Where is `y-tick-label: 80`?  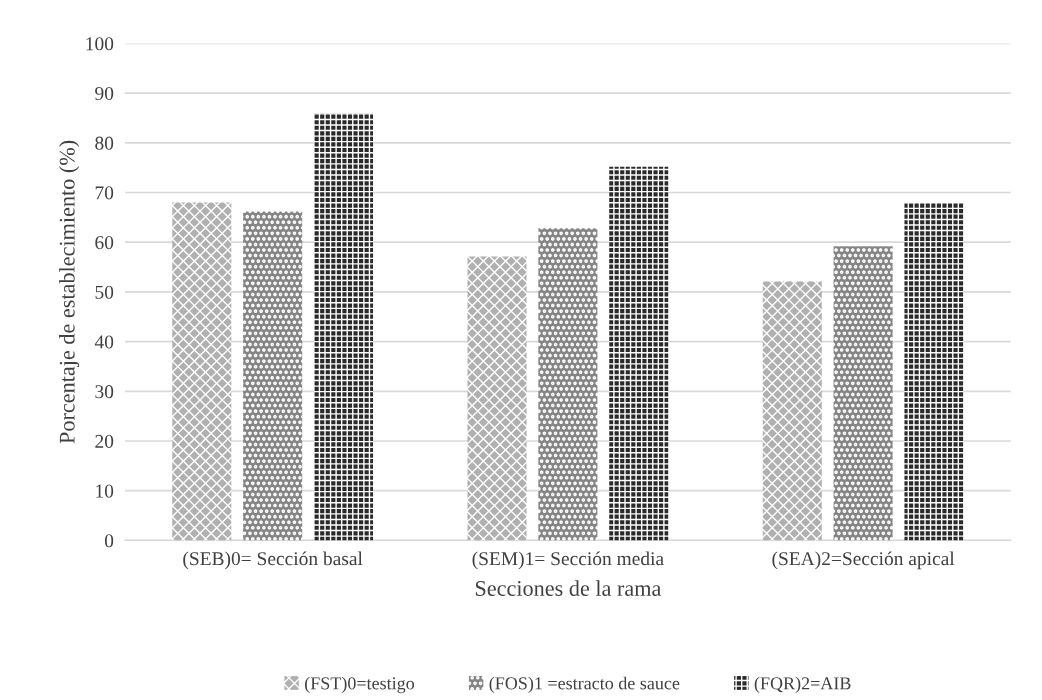
y-tick-label: 80 is located at coordinates (104, 143).